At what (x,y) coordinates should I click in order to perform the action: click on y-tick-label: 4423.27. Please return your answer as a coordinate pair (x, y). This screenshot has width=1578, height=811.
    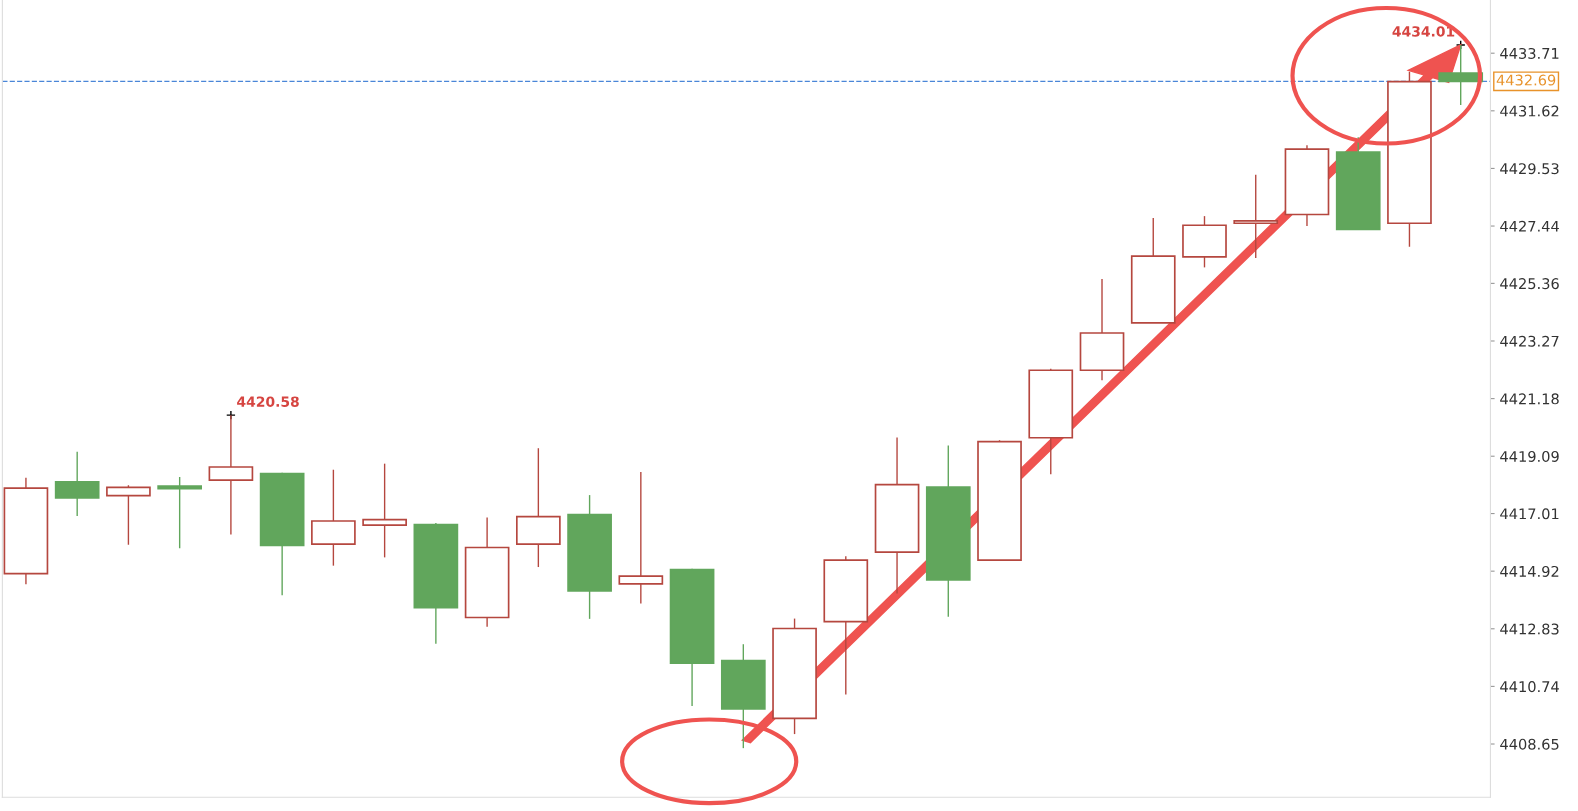
    Looking at the image, I should click on (1529, 341).